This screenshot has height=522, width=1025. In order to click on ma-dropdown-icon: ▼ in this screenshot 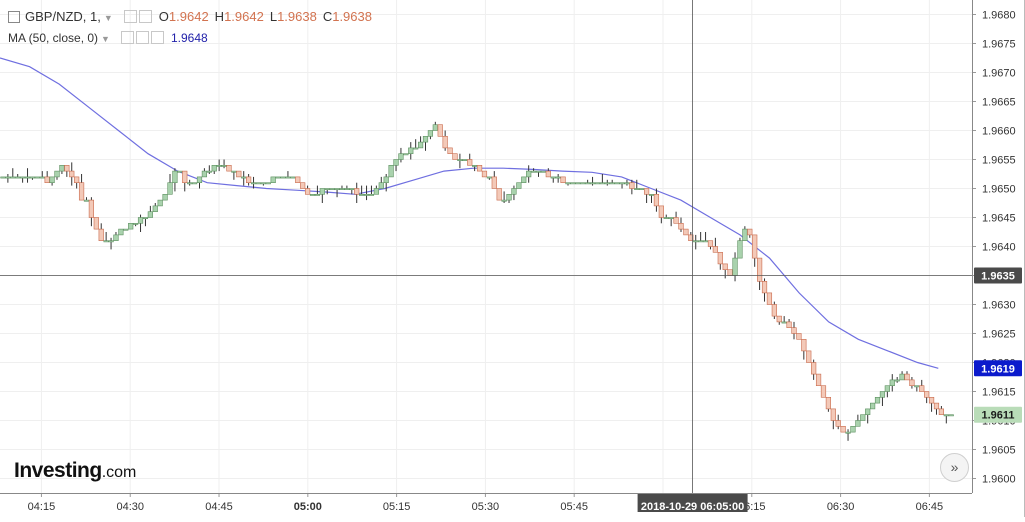, I will do `click(105, 38)`.